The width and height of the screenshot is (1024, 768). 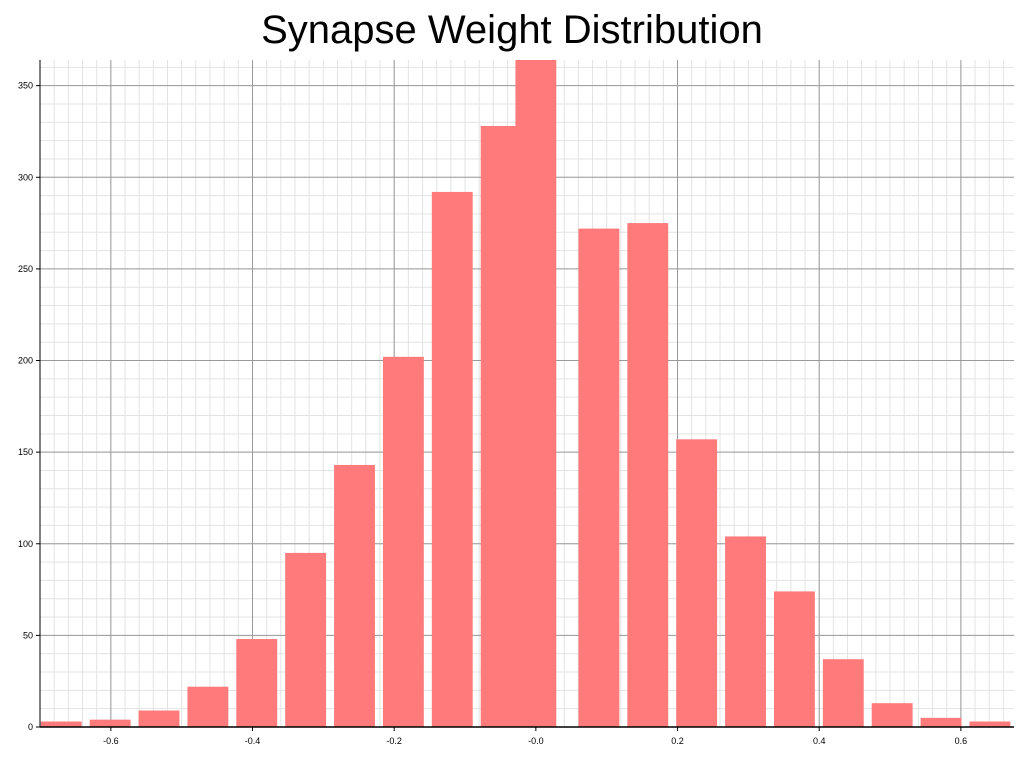 What do you see at coordinates (25, 361) in the screenshot?
I see `y-tick-label: 200` at bounding box center [25, 361].